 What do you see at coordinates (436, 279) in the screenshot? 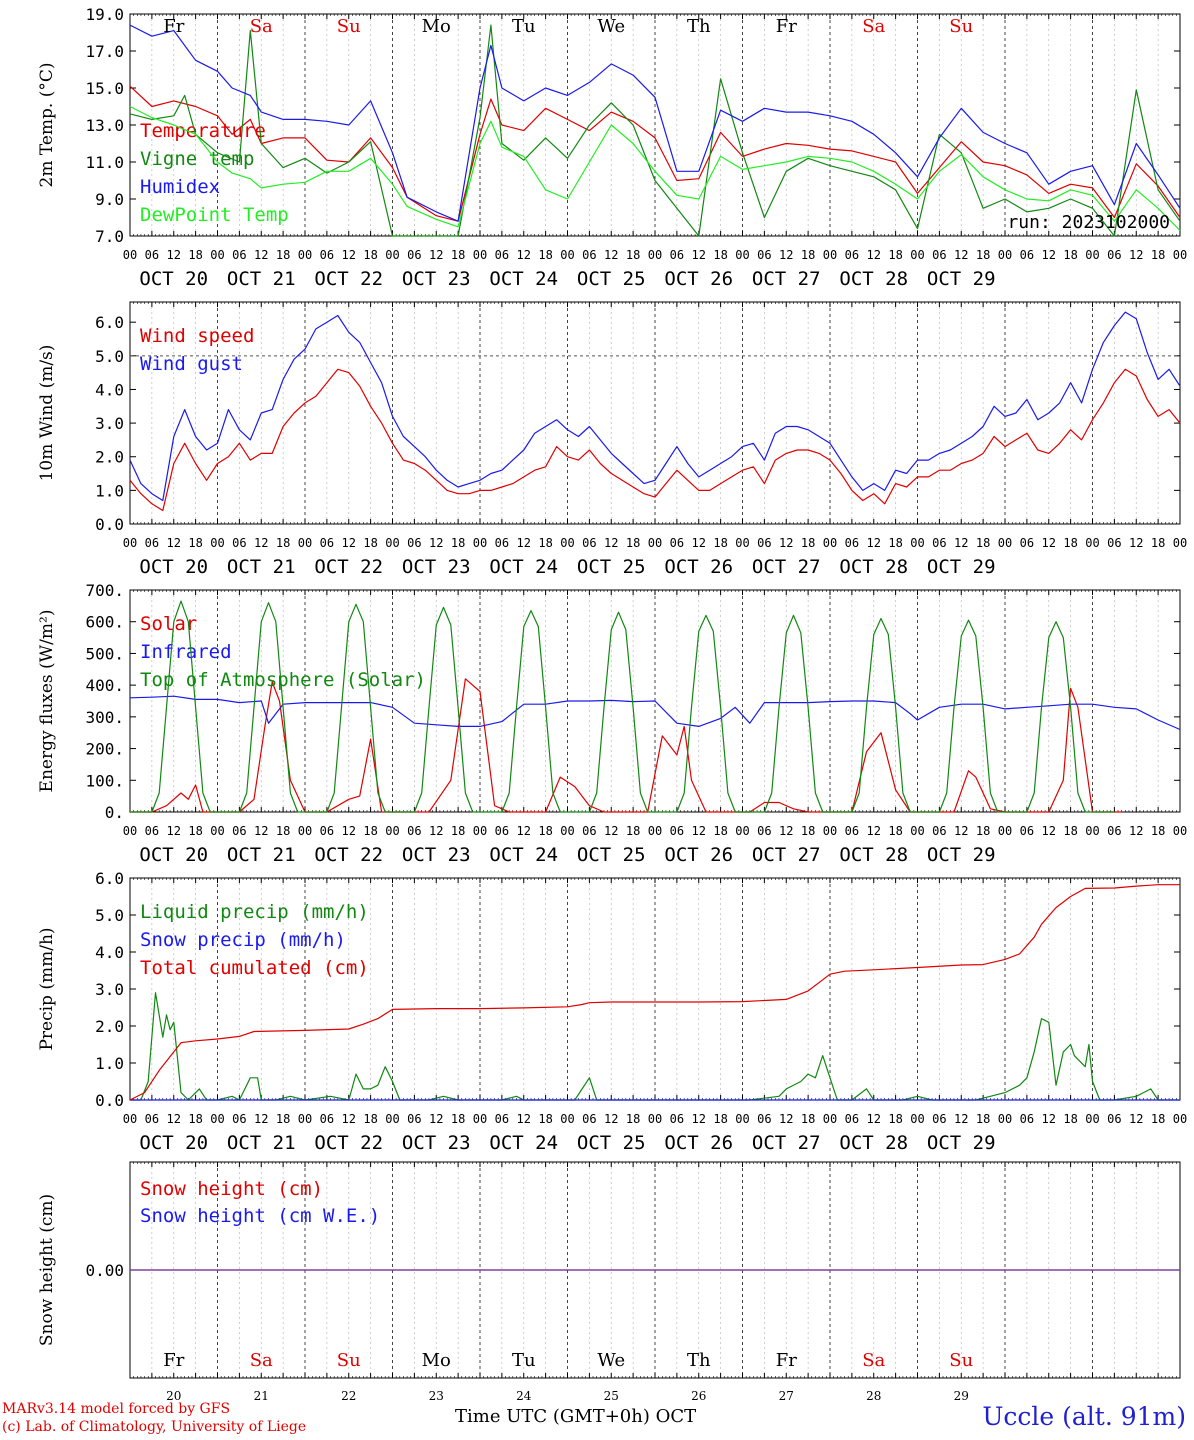
I see `date-label: OCT 23` at bounding box center [436, 279].